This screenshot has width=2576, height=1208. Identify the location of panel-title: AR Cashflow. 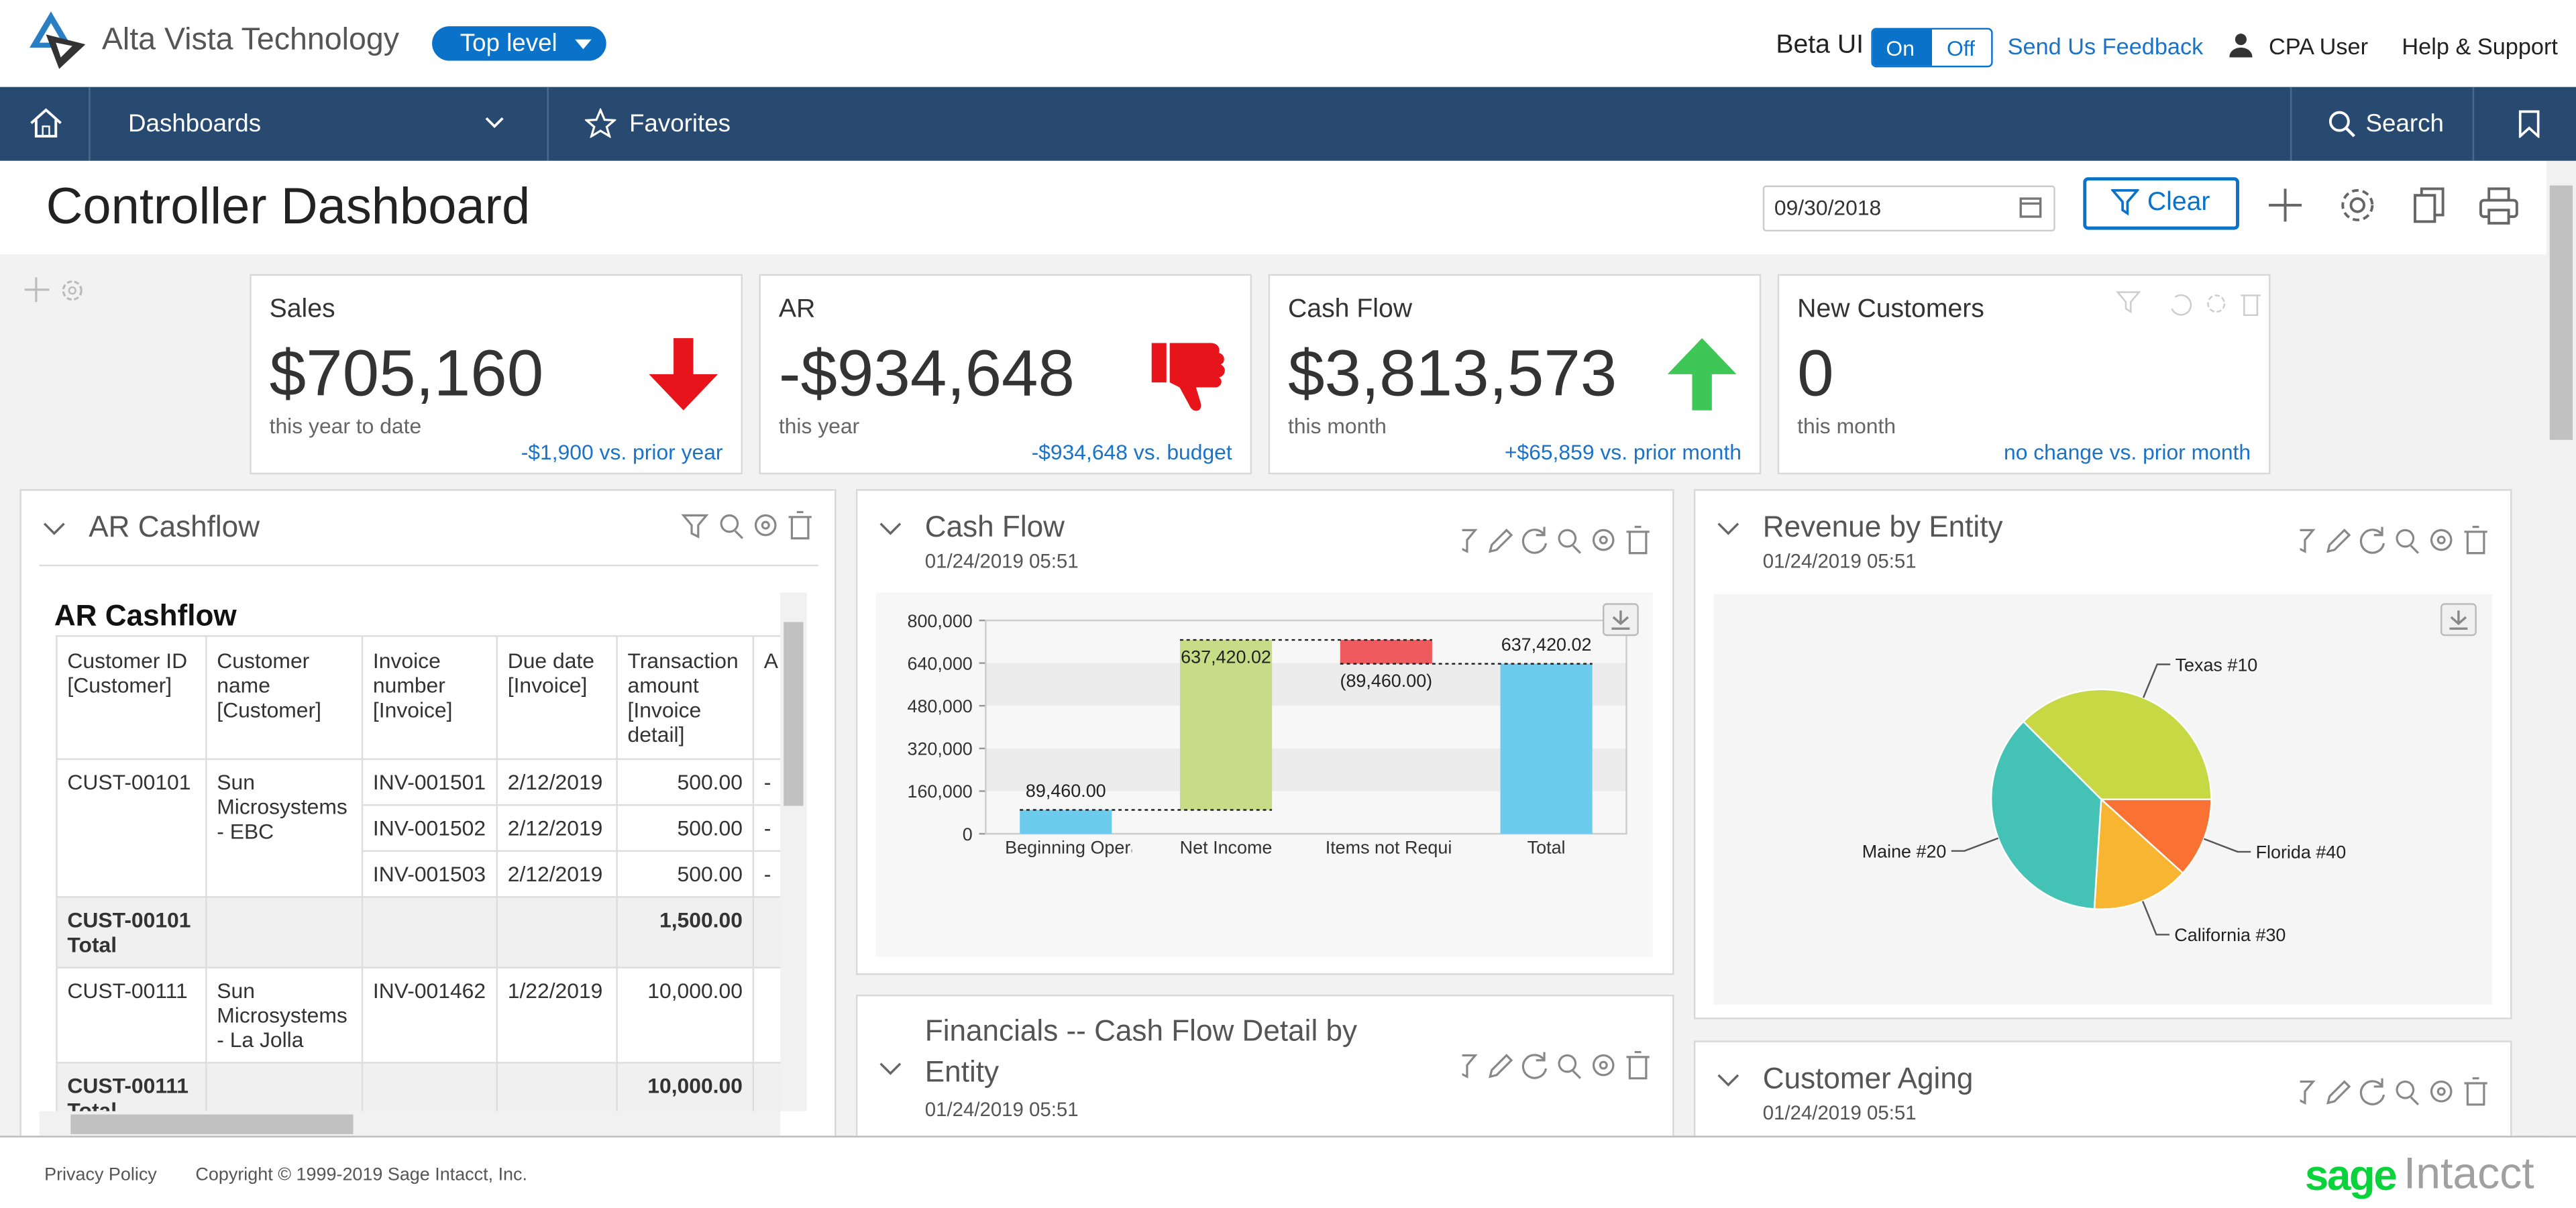
(174, 526).